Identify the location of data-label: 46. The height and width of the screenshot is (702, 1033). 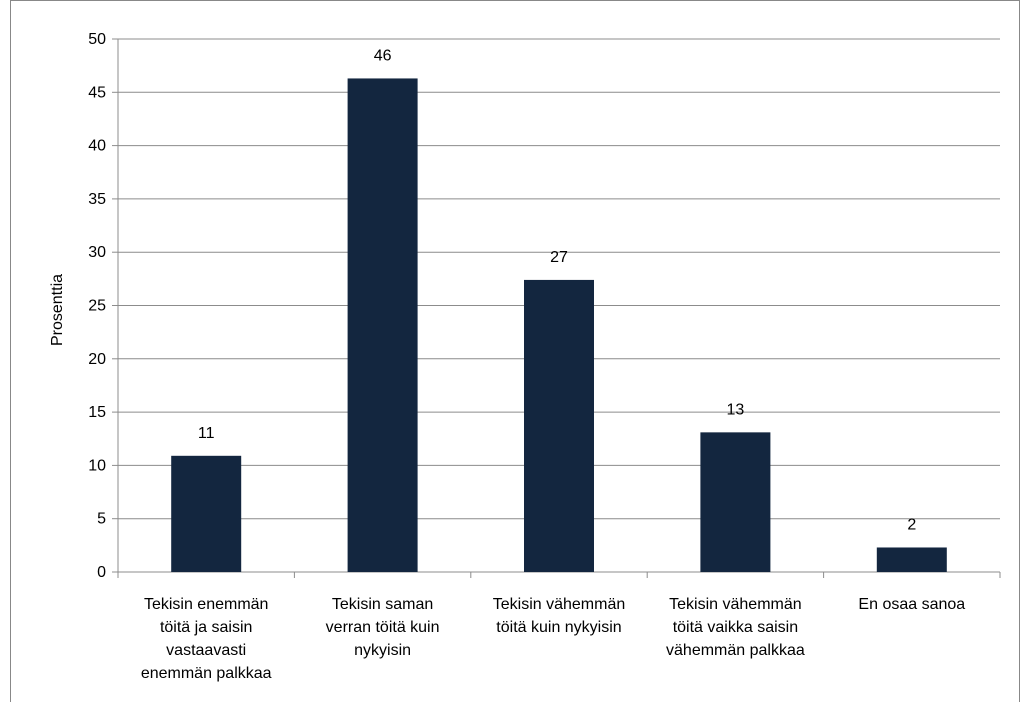
(383, 55).